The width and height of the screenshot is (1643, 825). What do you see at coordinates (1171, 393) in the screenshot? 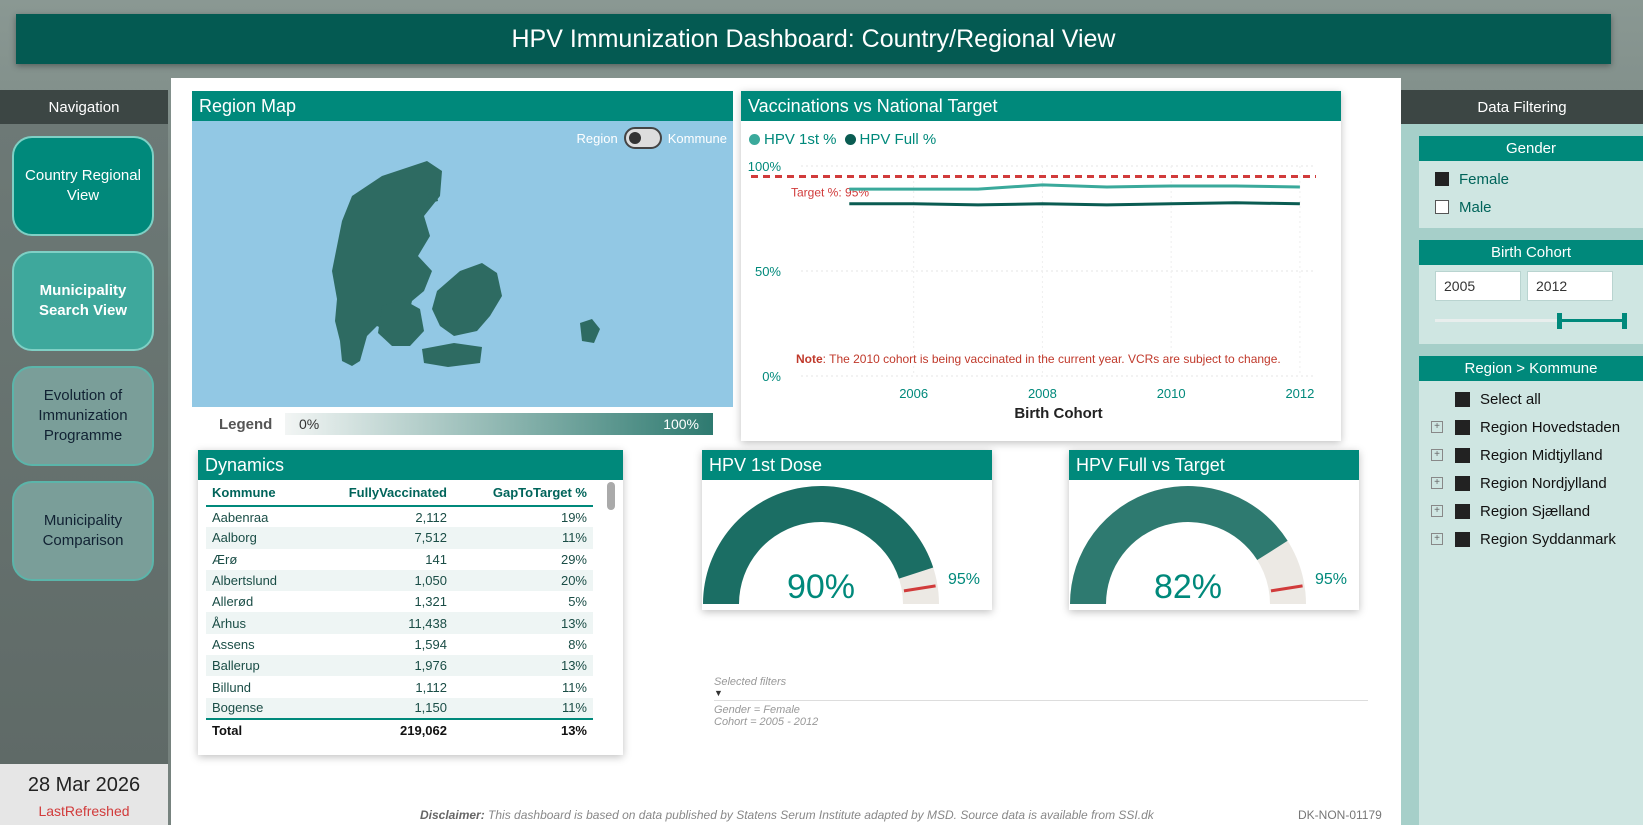
I see `x-tick-label: 2010` at bounding box center [1171, 393].